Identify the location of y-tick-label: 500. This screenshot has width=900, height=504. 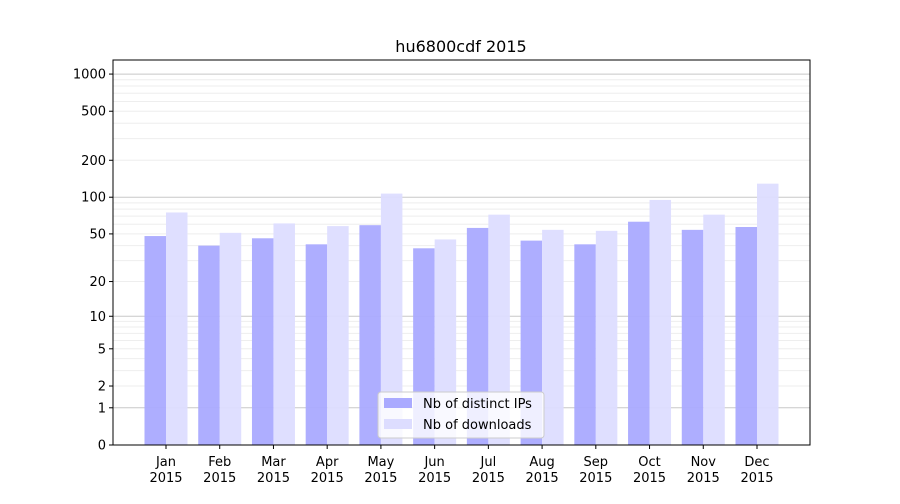
(93, 112).